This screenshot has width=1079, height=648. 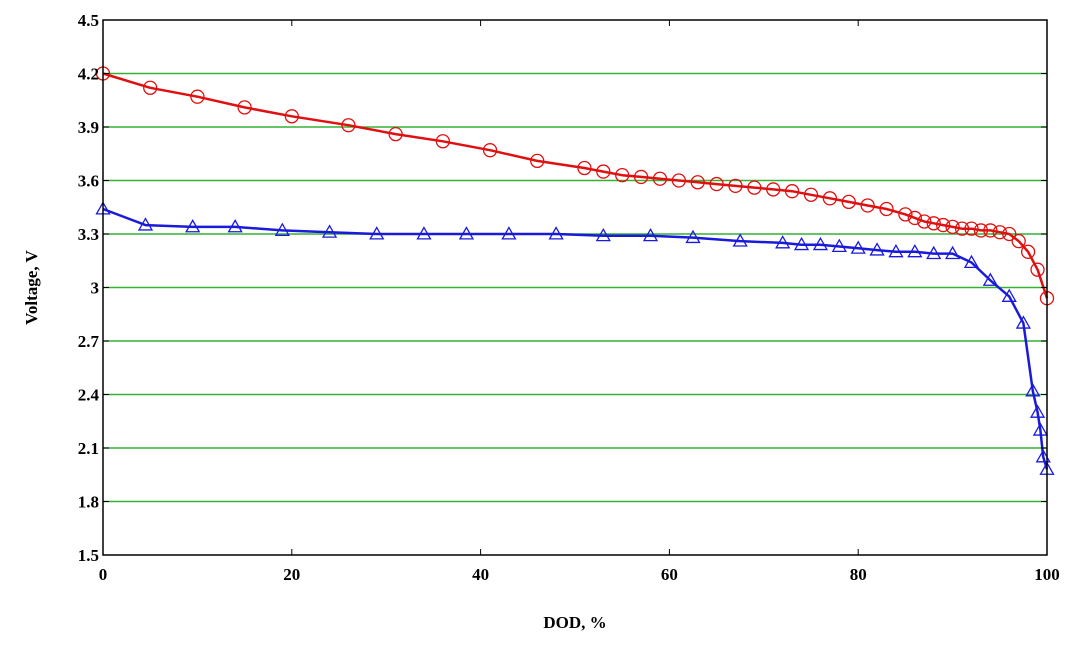 What do you see at coordinates (88, 502) in the screenshot?
I see `y-tick-label: 1.8` at bounding box center [88, 502].